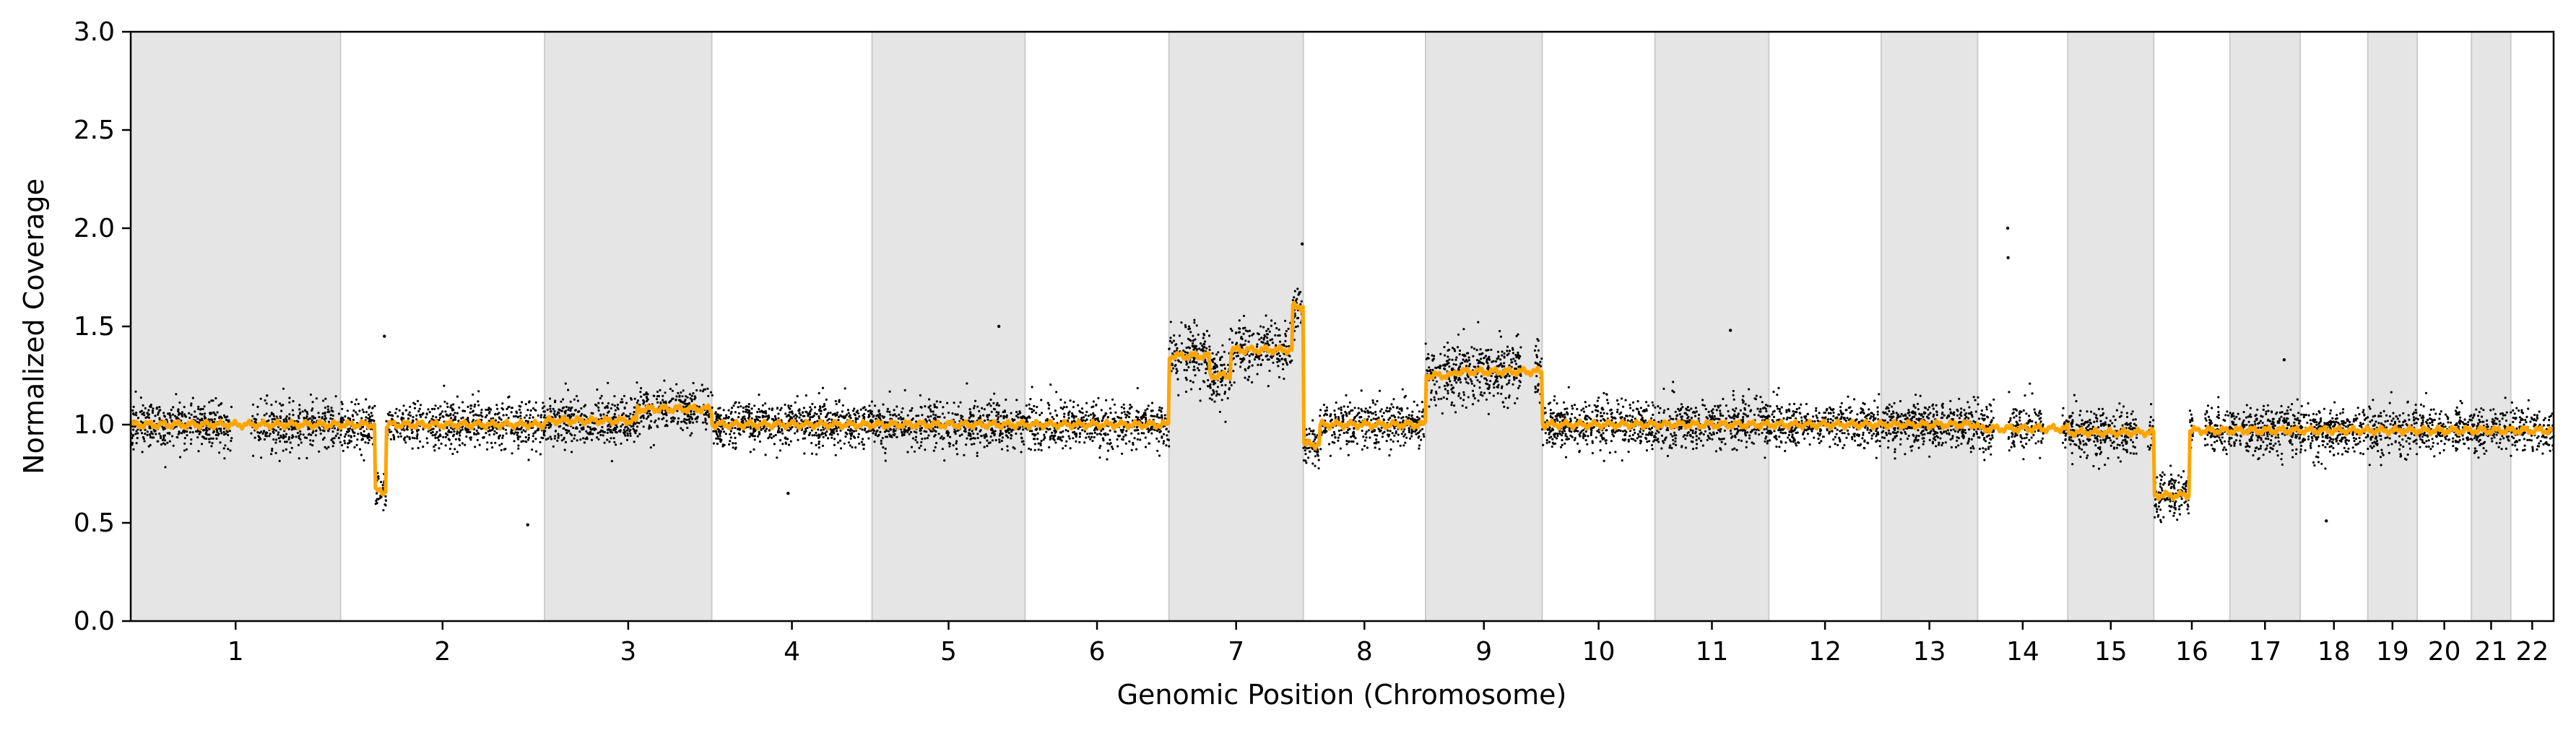 This screenshot has width=2576, height=733. I want to click on x-tick-label: 10, so click(1599, 652).